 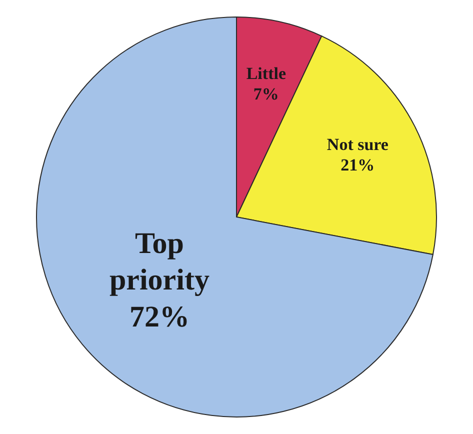 What do you see at coordinates (357, 165) in the screenshot?
I see `data-label: 21%` at bounding box center [357, 165].